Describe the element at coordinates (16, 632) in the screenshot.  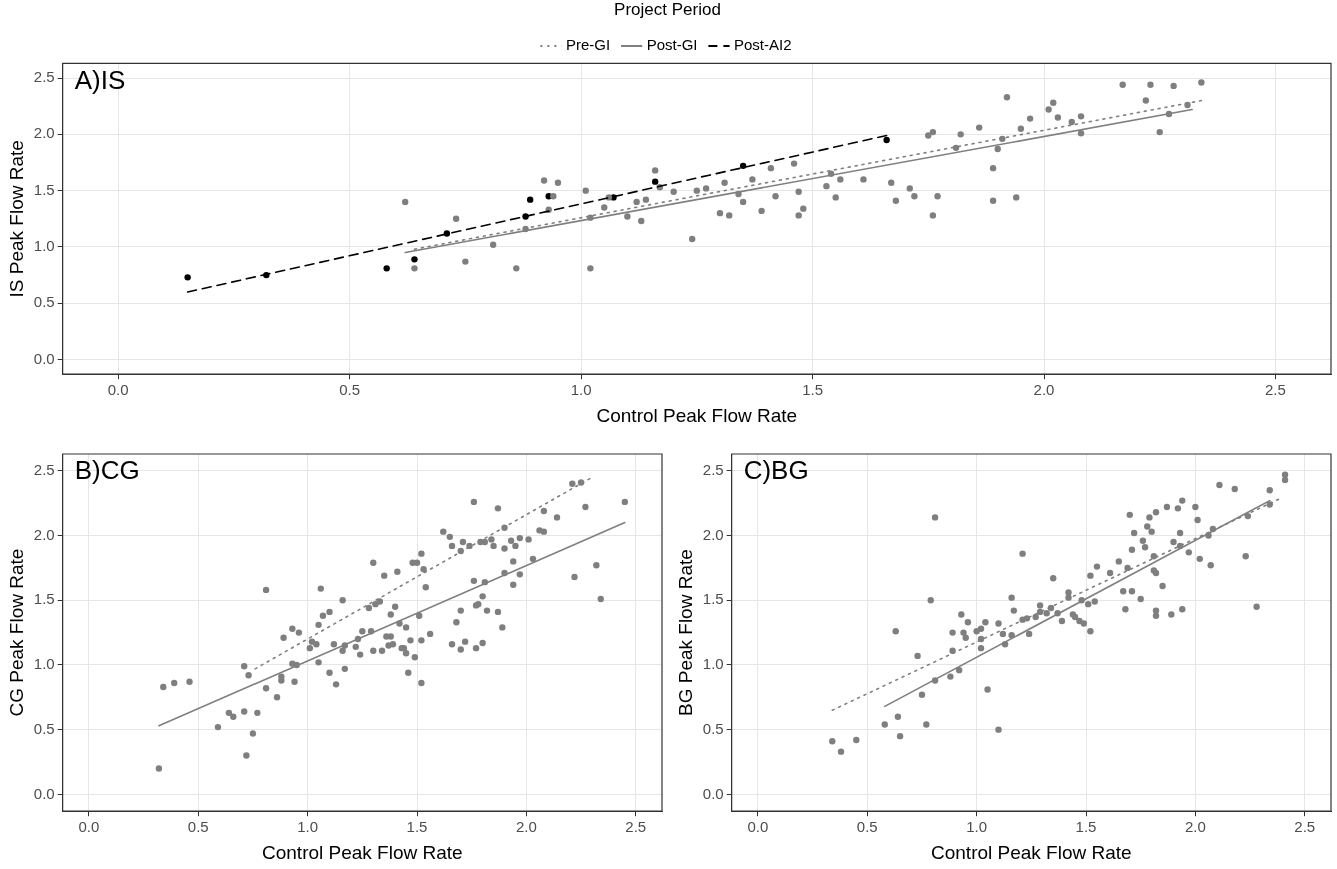
I see `y-axis-title: CG Peak Flow Rate` at that location.